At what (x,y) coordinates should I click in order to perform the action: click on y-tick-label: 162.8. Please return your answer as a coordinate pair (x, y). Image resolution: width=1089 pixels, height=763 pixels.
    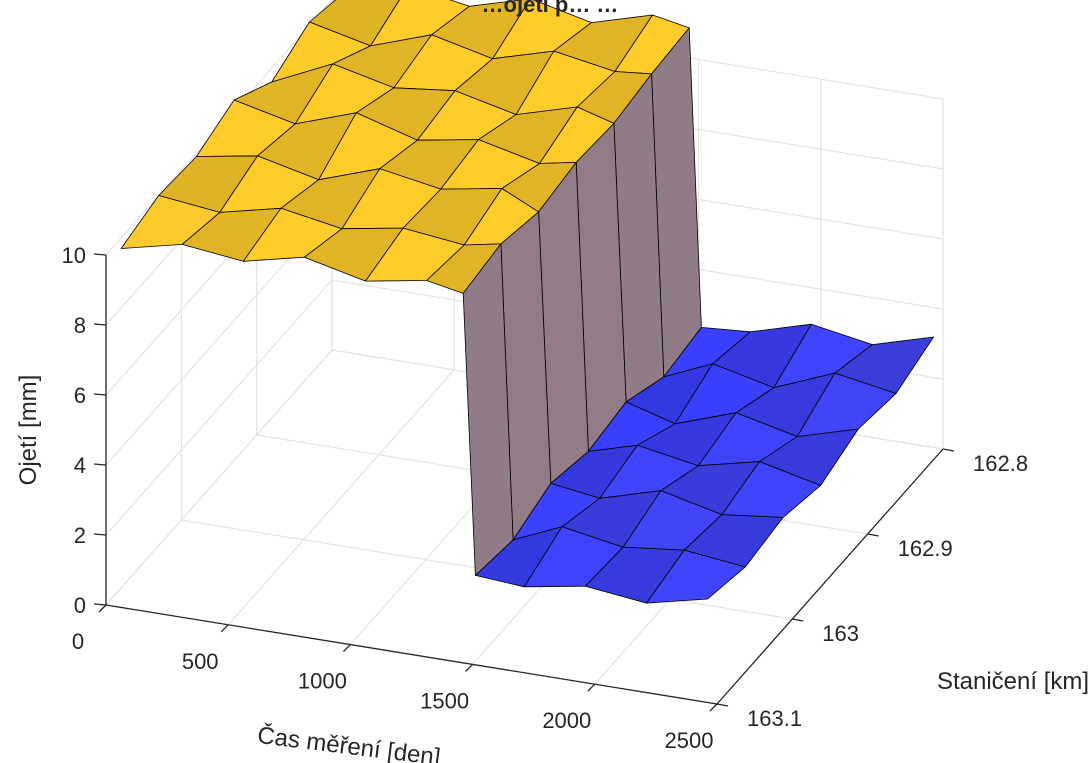
    Looking at the image, I should click on (1000, 463).